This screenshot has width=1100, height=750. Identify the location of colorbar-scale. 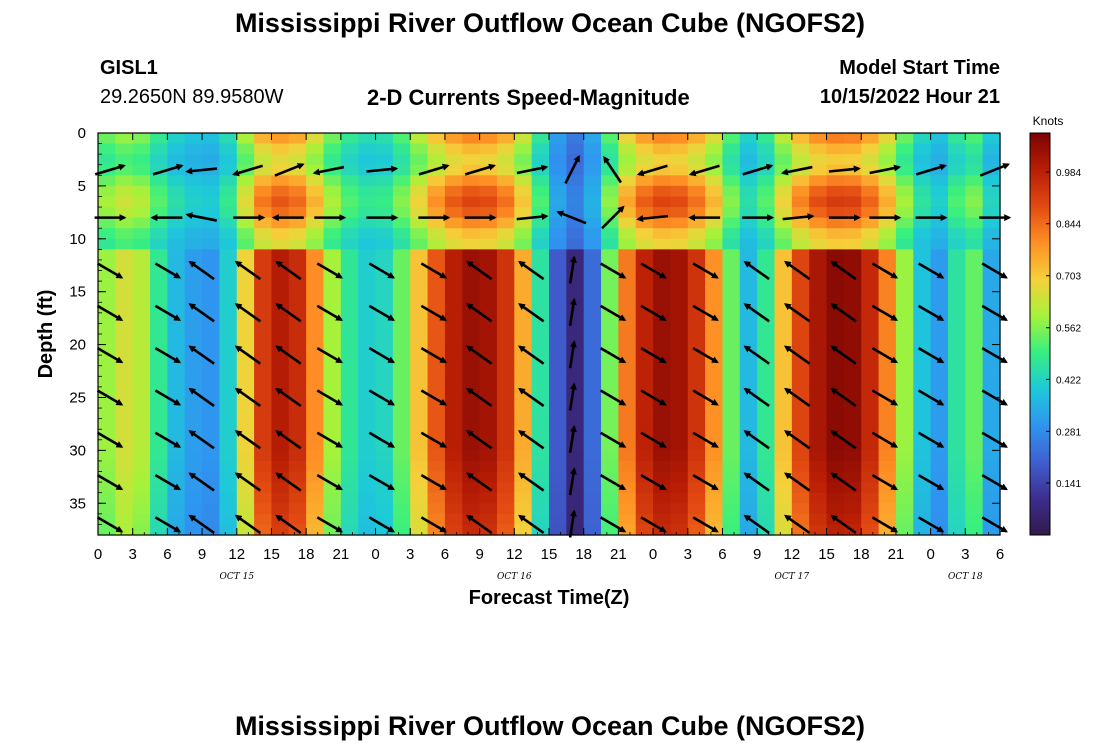
(1040, 334).